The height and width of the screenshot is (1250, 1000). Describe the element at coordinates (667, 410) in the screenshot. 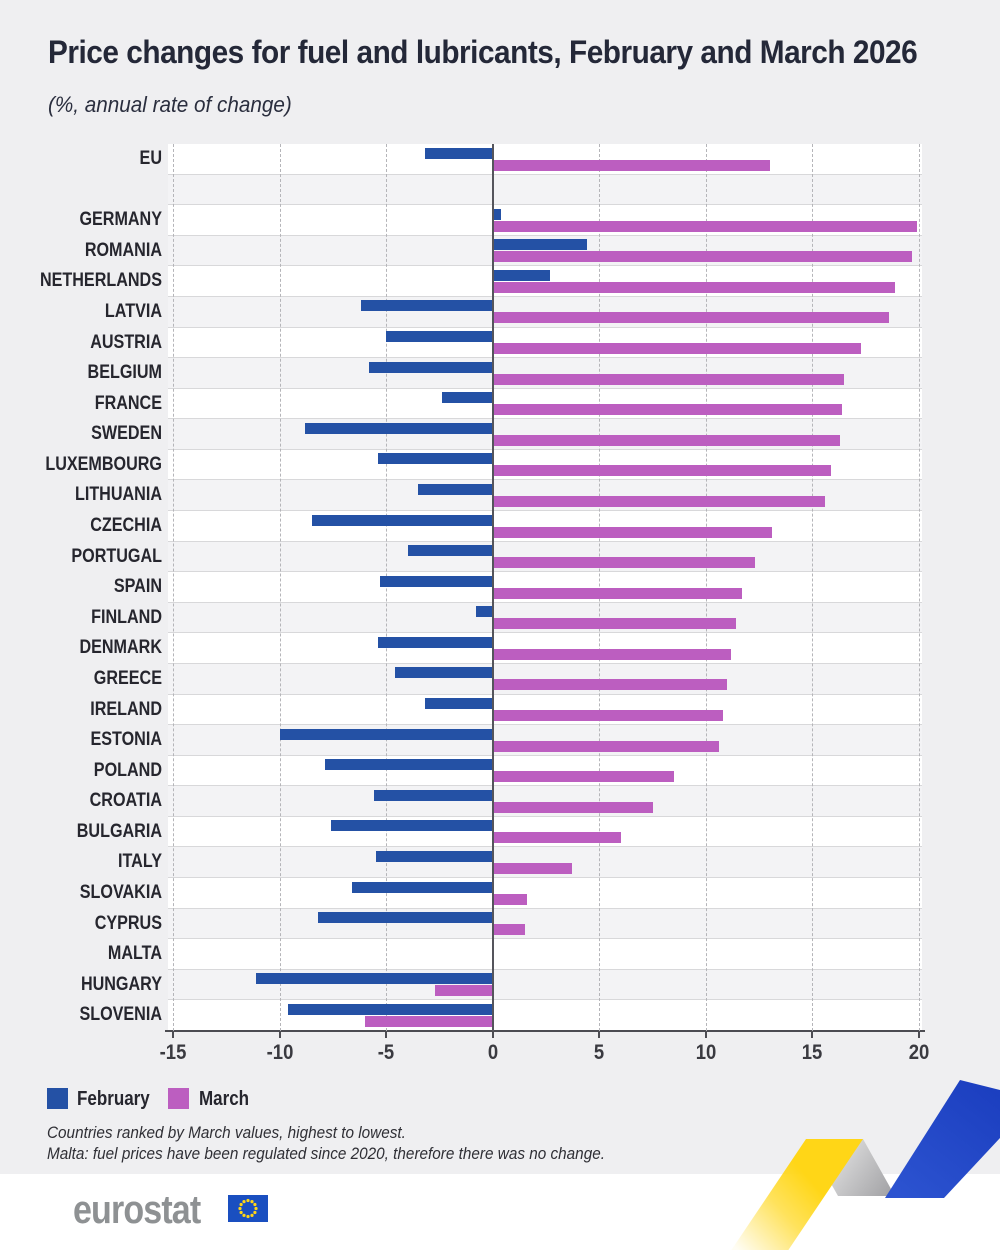

I see `march-bar-france` at that location.